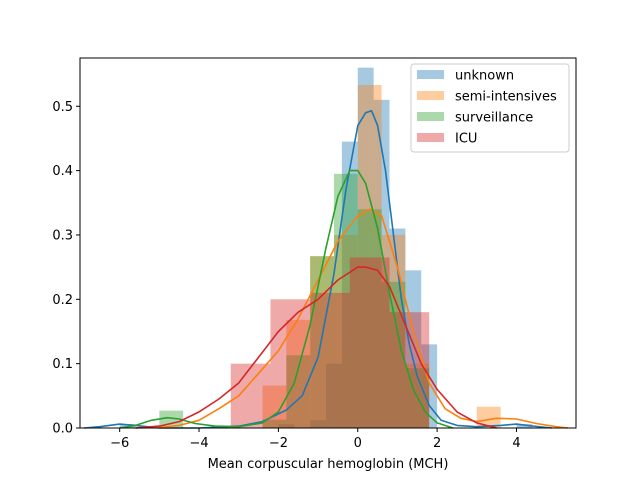 The image size is (640, 480). Describe the element at coordinates (278, 443) in the screenshot. I see `x-tick-label: −2` at that location.